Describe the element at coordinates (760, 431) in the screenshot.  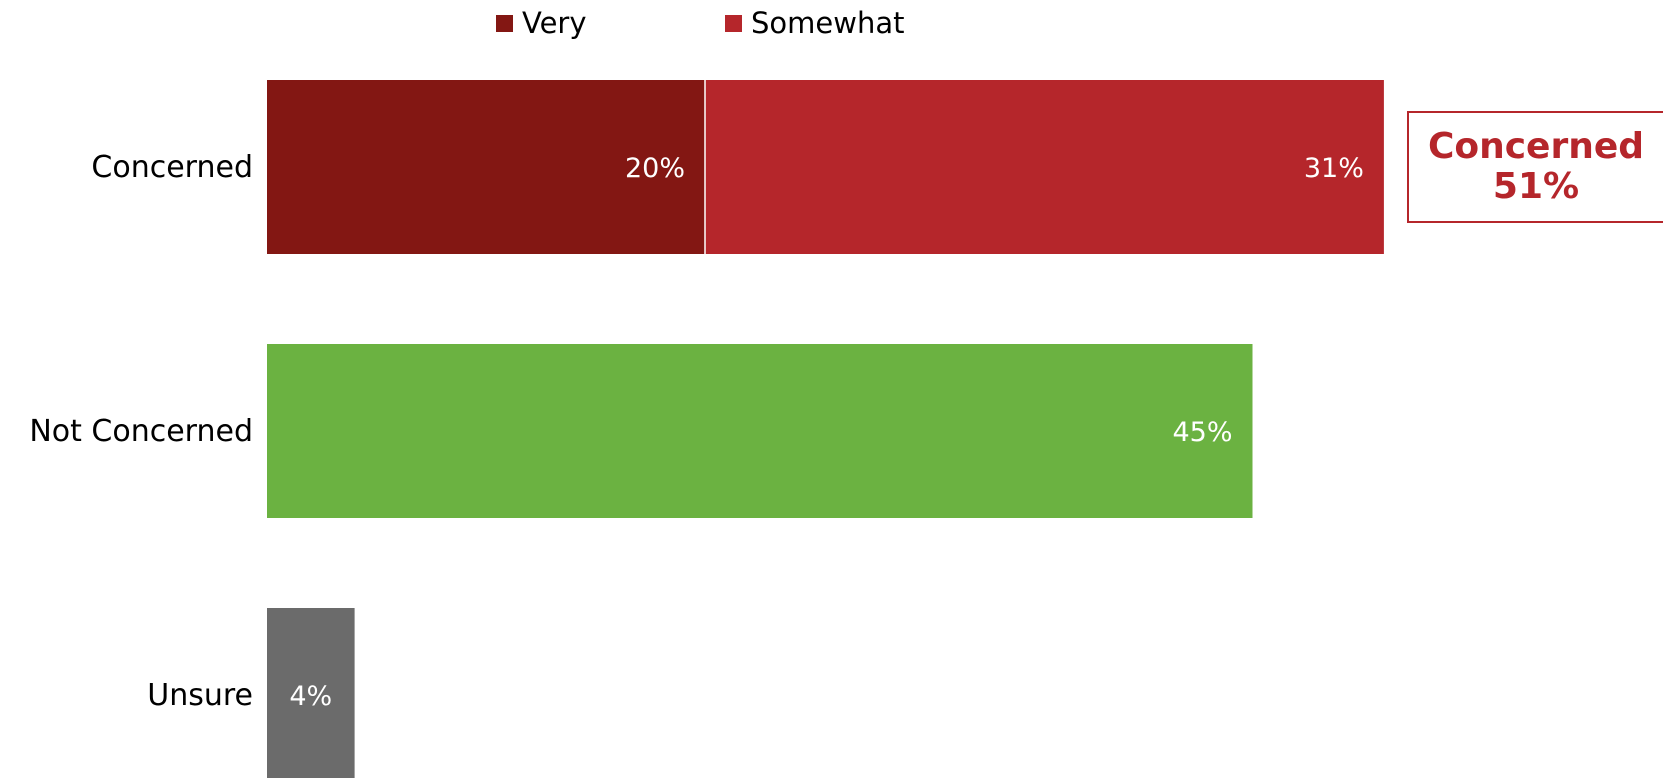
I see `bar-not-concerned-total` at that location.